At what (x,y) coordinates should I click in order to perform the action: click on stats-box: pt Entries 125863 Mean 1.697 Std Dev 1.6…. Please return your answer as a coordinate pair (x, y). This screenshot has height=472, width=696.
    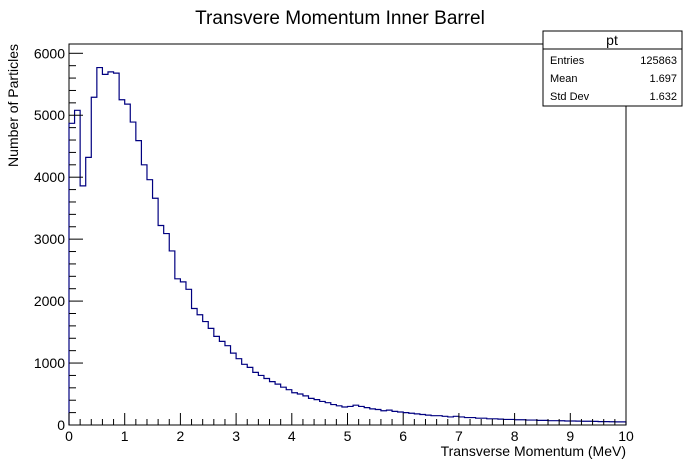
    Looking at the image, I should click on (612, 68).